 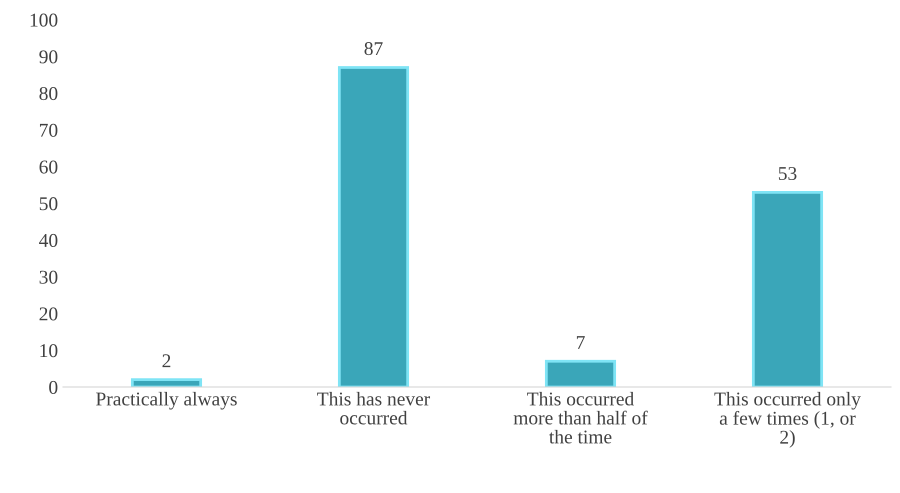 What do you see at coordinates (373, 408) in the screenshot?
I see `x-tick-label: This has never occurred` at bounding box center [373, 408].